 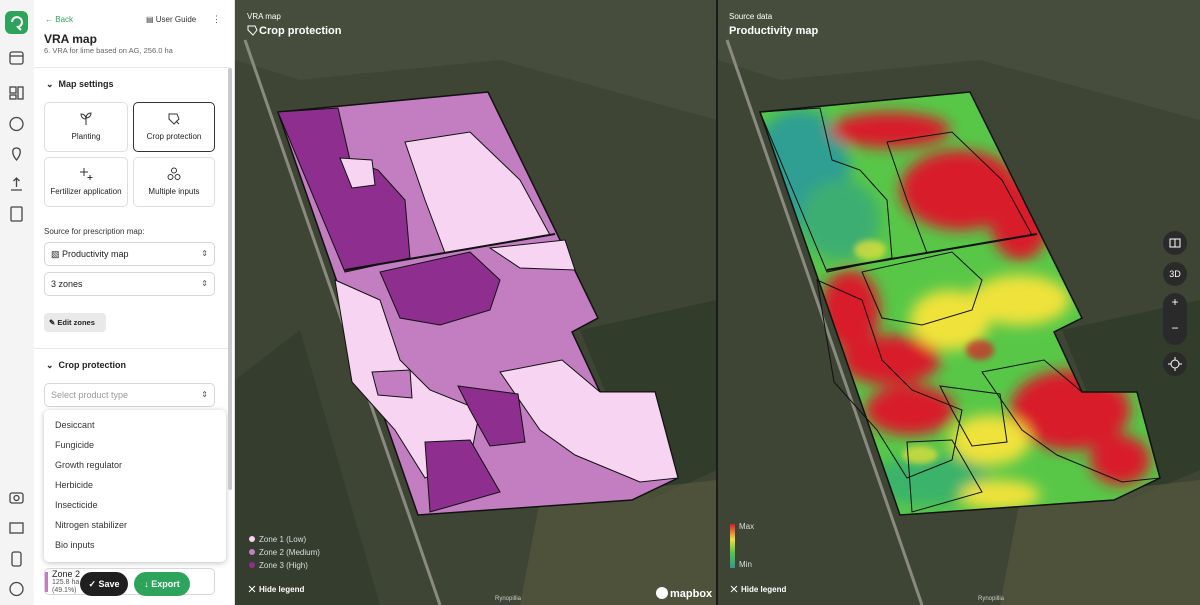 What do you see at coordinates (174, 136) in the screenshot?
I see `tile-label: Crop protection` at bounding box center [174, 136].